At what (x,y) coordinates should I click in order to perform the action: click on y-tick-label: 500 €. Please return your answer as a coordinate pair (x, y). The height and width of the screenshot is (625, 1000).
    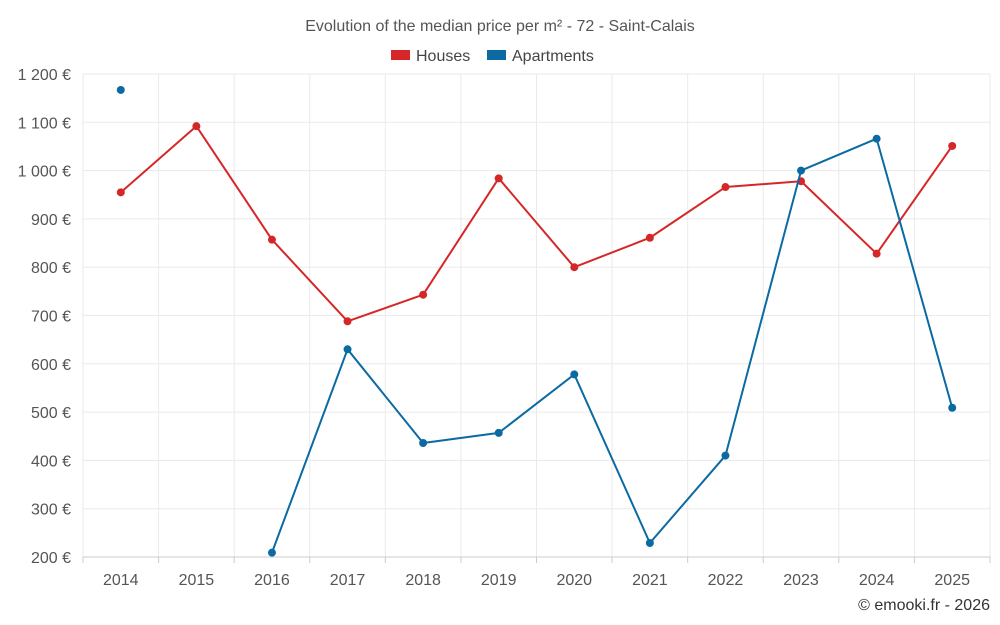
    Looking at the image, I should click on (51, 413).